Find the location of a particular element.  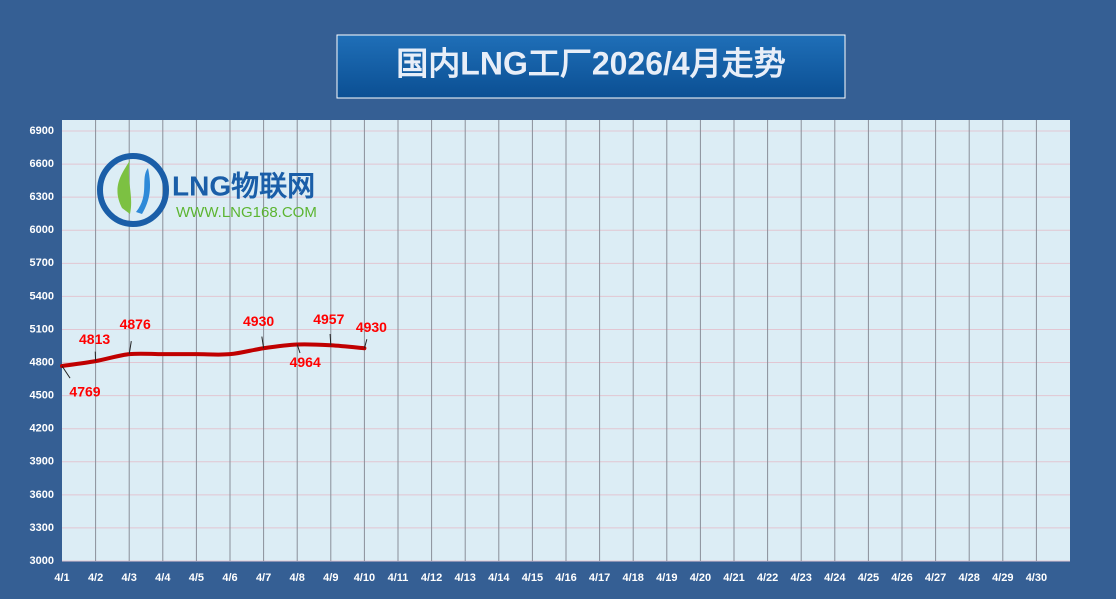

x-tick-label: 4/16 is located at coordinates (565, 578).